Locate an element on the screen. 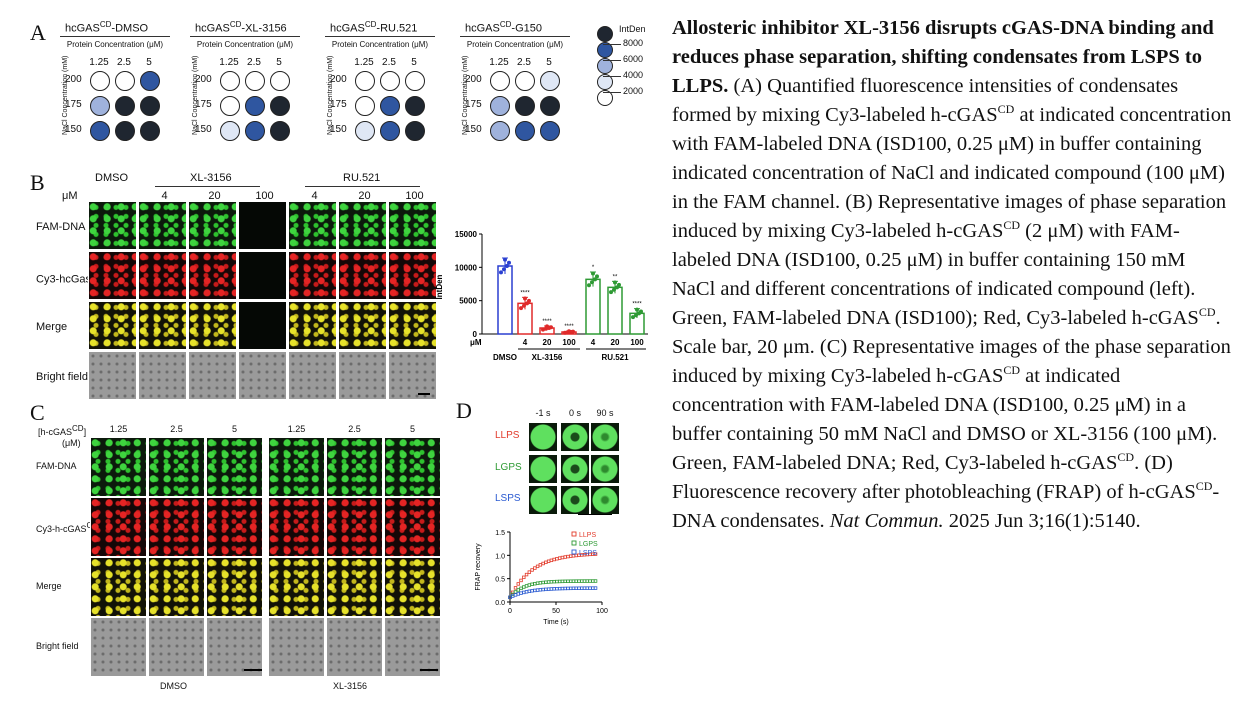 This screenshot has width=1242, height=705. concentration-label: 5 is located at coordinates (412, 429).